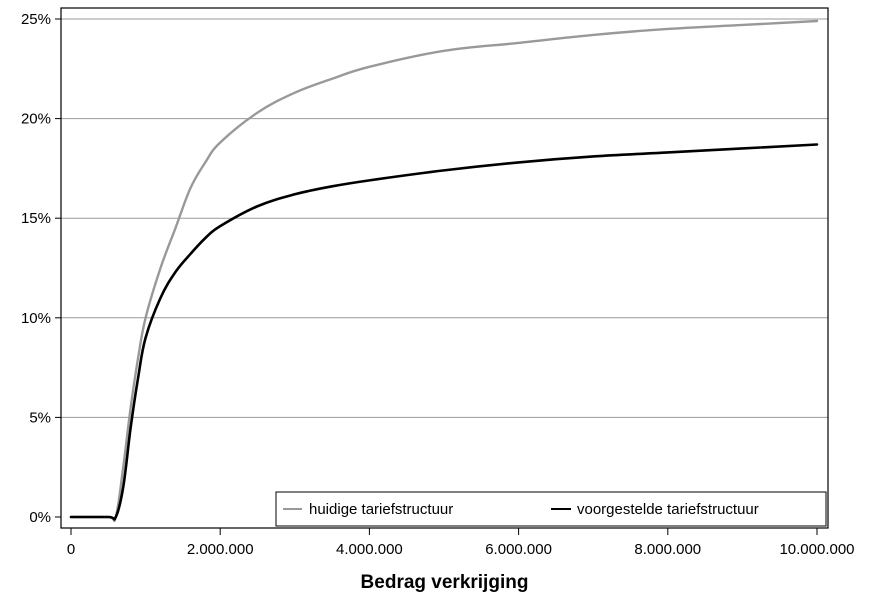 This screenshot has width=875, height=597. Describe the element at coordinates (36, 318) in the screenshot. I see `y-tick-label-2: 10%` at that location.